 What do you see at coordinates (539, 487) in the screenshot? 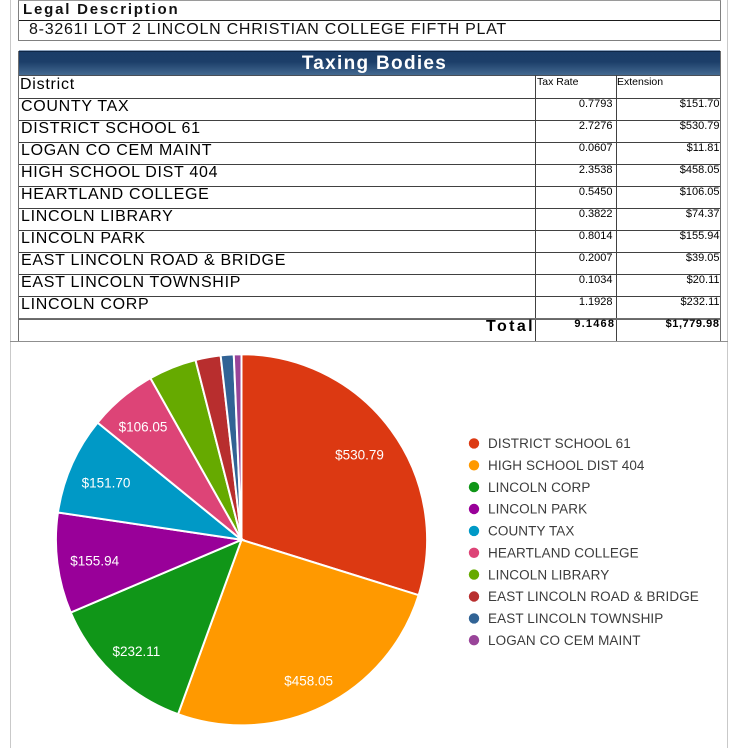
I see `svg-text: LINCOLN CORP` at bounding box center [539, 487].